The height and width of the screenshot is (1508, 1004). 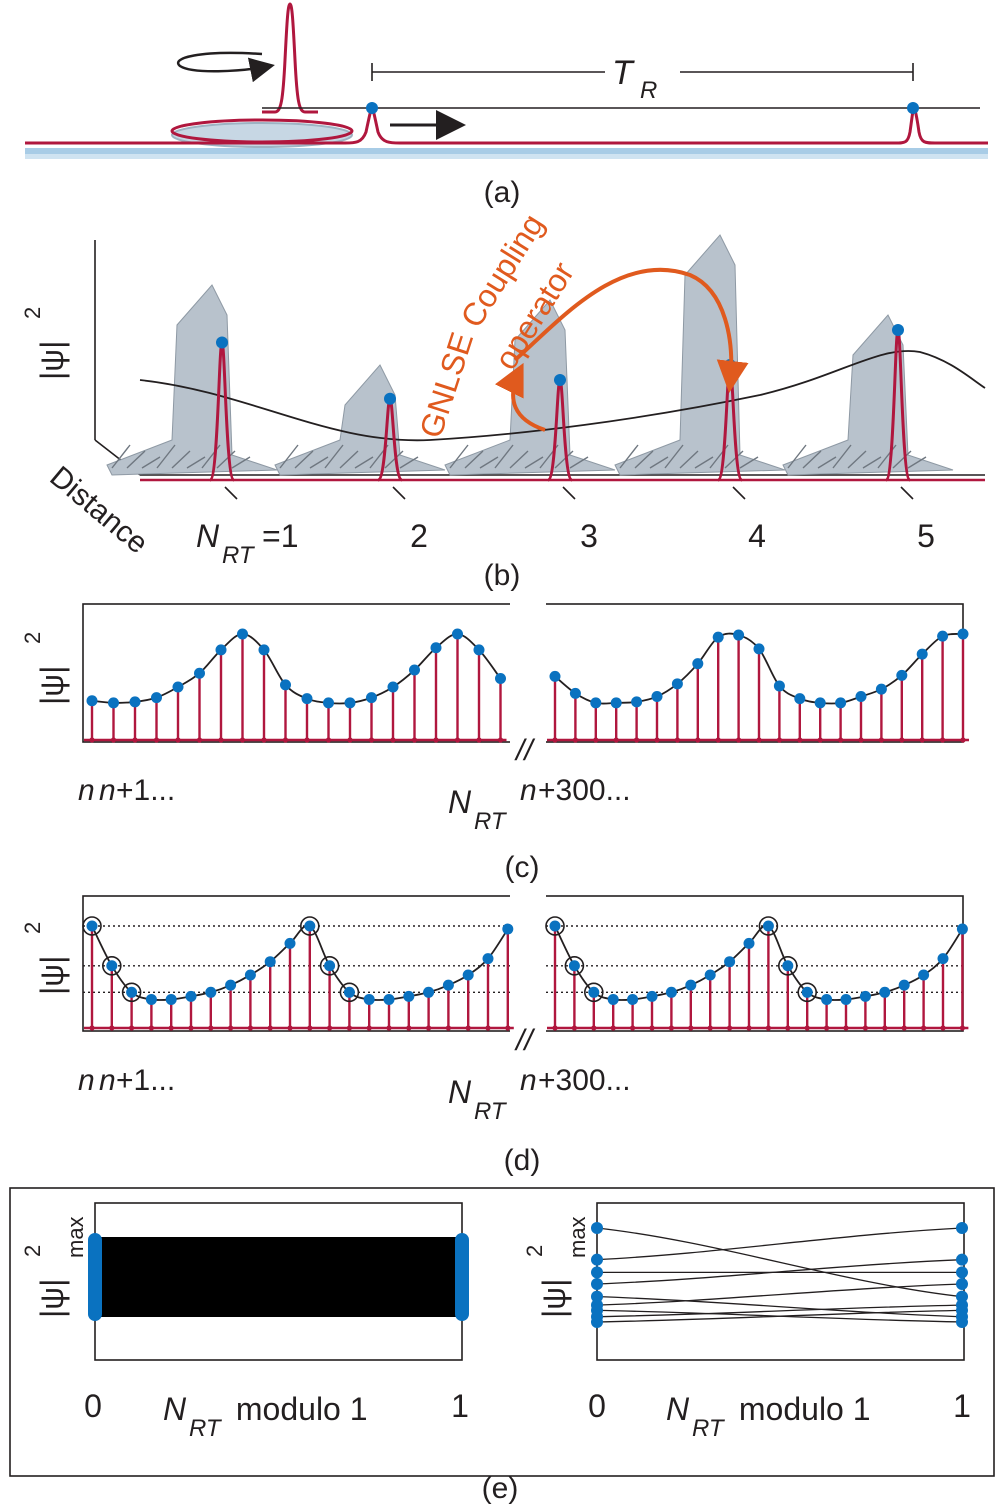 What do you see at coordinates (597, 1406) in the screenshot?
I see `e-right-tick-0: 0` at bounding box center [597, 1406].